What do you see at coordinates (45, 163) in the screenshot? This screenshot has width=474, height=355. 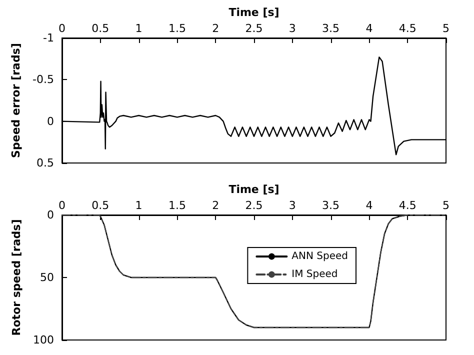 I see `y-tick-label: 0.5` at bounding box center [45, 163].